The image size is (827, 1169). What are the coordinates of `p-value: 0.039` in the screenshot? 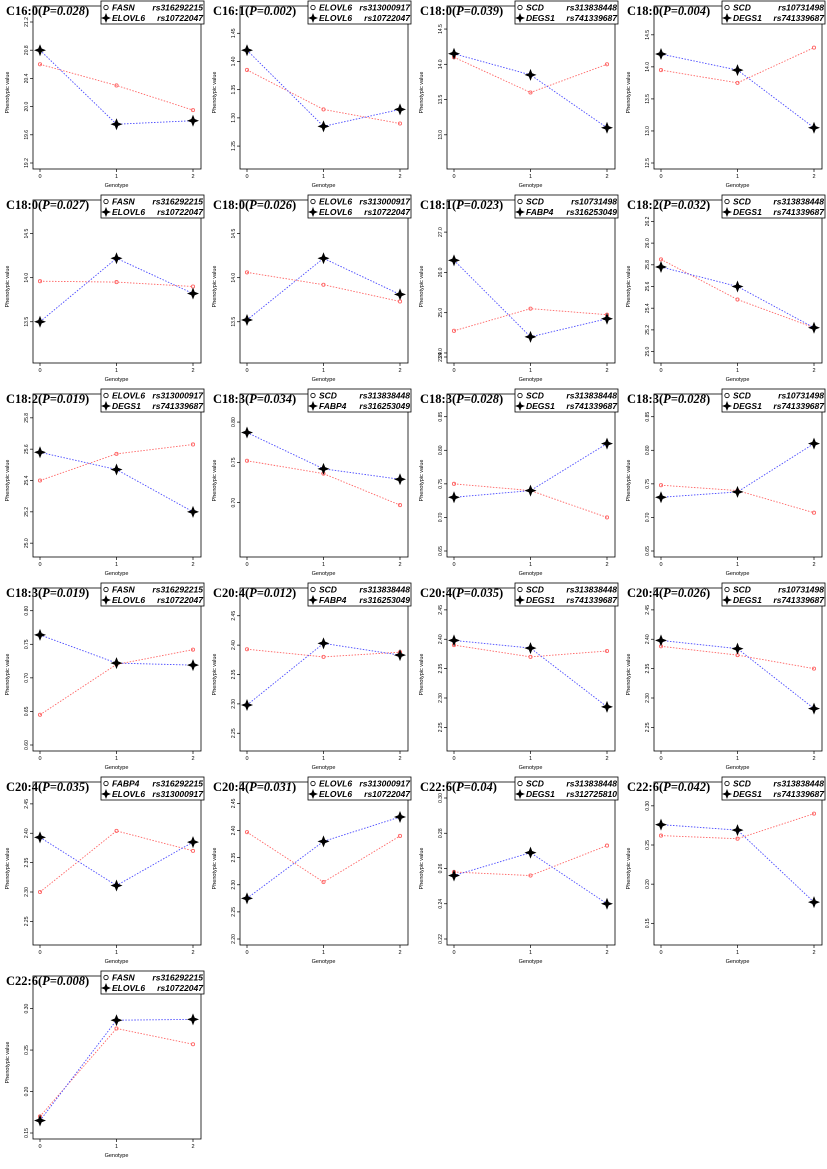 It's located at (485, 11).